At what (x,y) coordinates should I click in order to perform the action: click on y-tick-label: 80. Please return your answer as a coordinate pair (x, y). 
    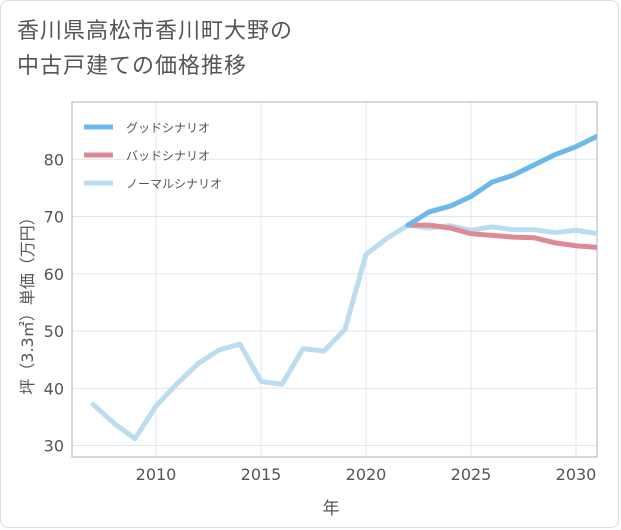
    Looking at the image, I should click on (54, 159).